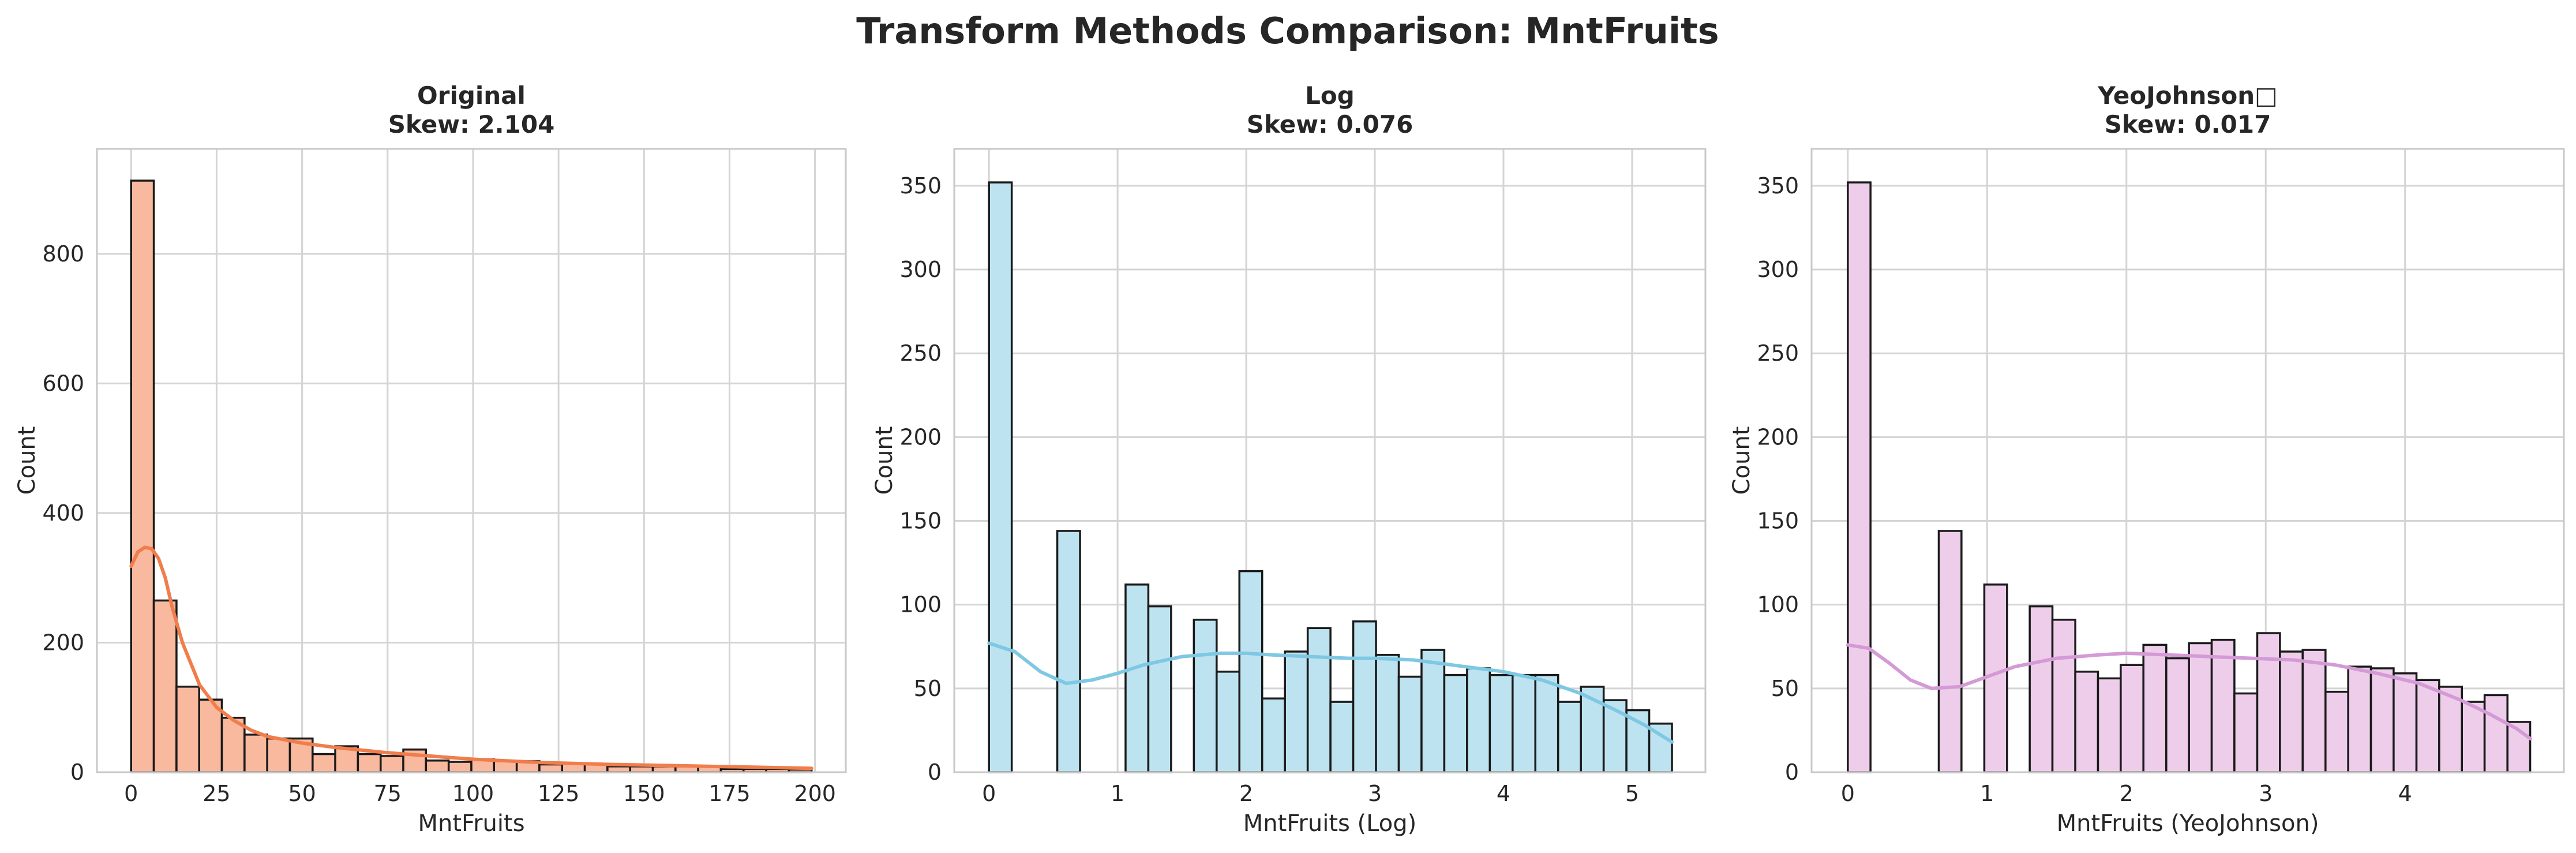  I want to click on x-tick-label: 3, so click(2266, 793).